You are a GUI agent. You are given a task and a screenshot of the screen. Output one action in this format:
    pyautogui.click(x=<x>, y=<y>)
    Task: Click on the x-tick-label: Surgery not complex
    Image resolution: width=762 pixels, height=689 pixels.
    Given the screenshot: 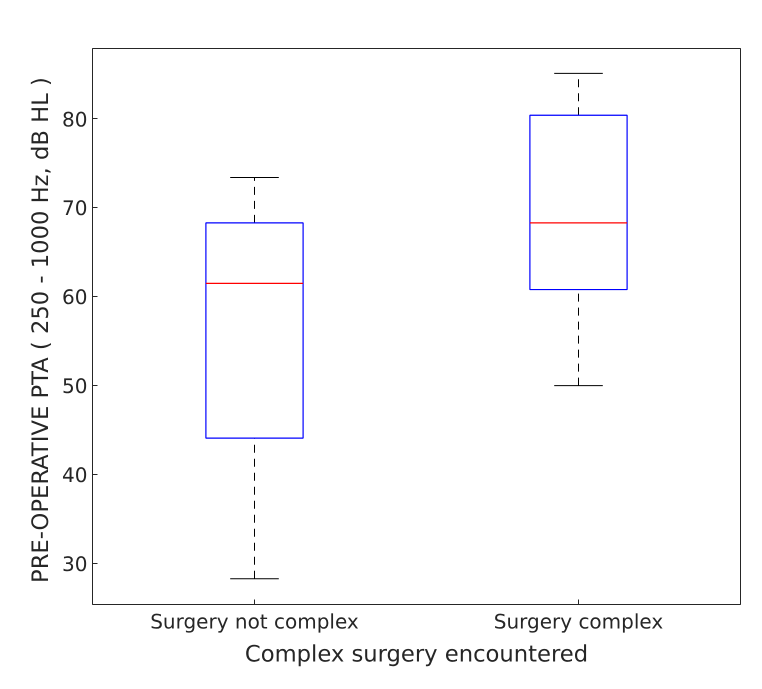 What is the action you would take?
    pyautogui.click(x=254, y=622)
    